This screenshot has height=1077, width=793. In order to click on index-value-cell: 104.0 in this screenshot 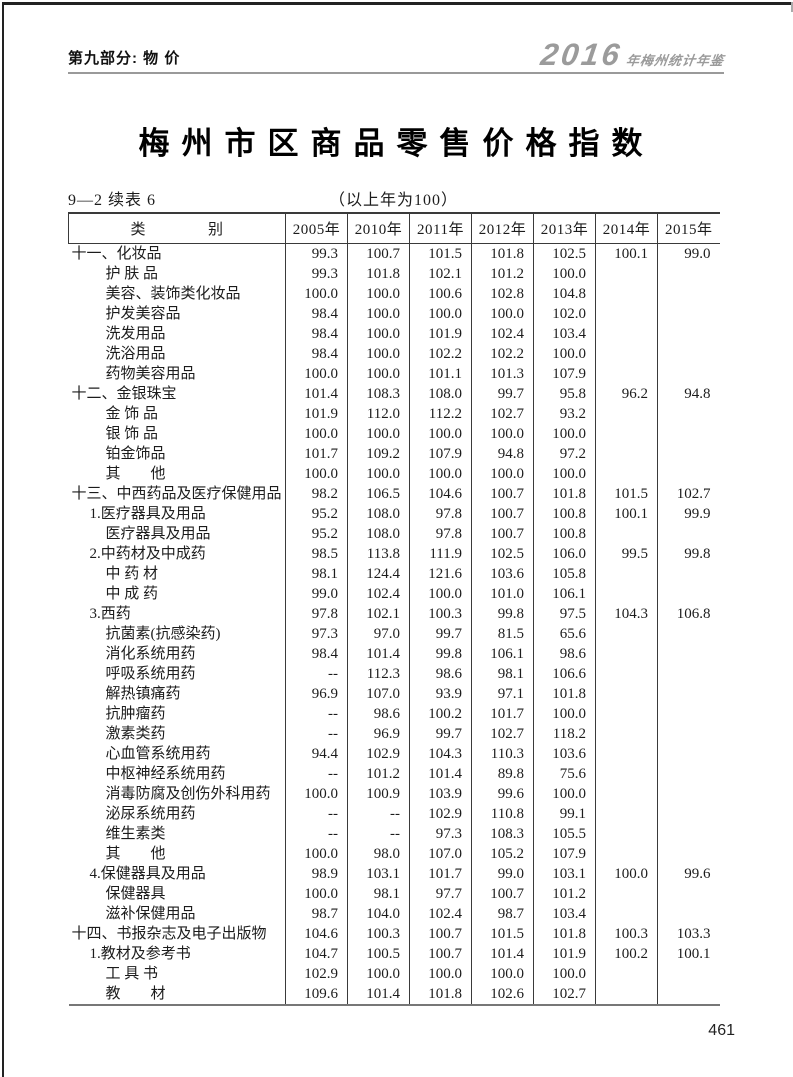, I will do `click(378, 914)`.